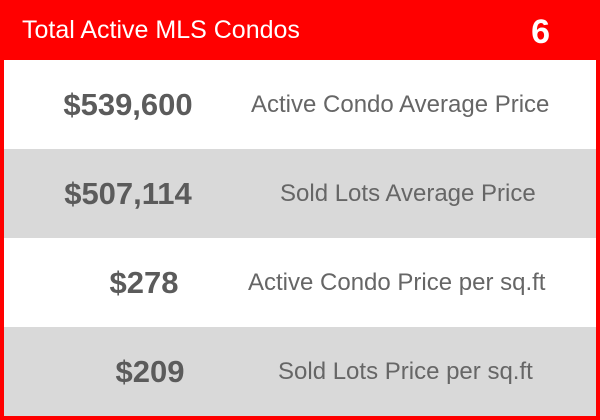 The width and height of the screenshot is (600, 420). Describe the element at coordinates (540, 32) in the screenshot. I see `active-condos-count: 6` at that location.